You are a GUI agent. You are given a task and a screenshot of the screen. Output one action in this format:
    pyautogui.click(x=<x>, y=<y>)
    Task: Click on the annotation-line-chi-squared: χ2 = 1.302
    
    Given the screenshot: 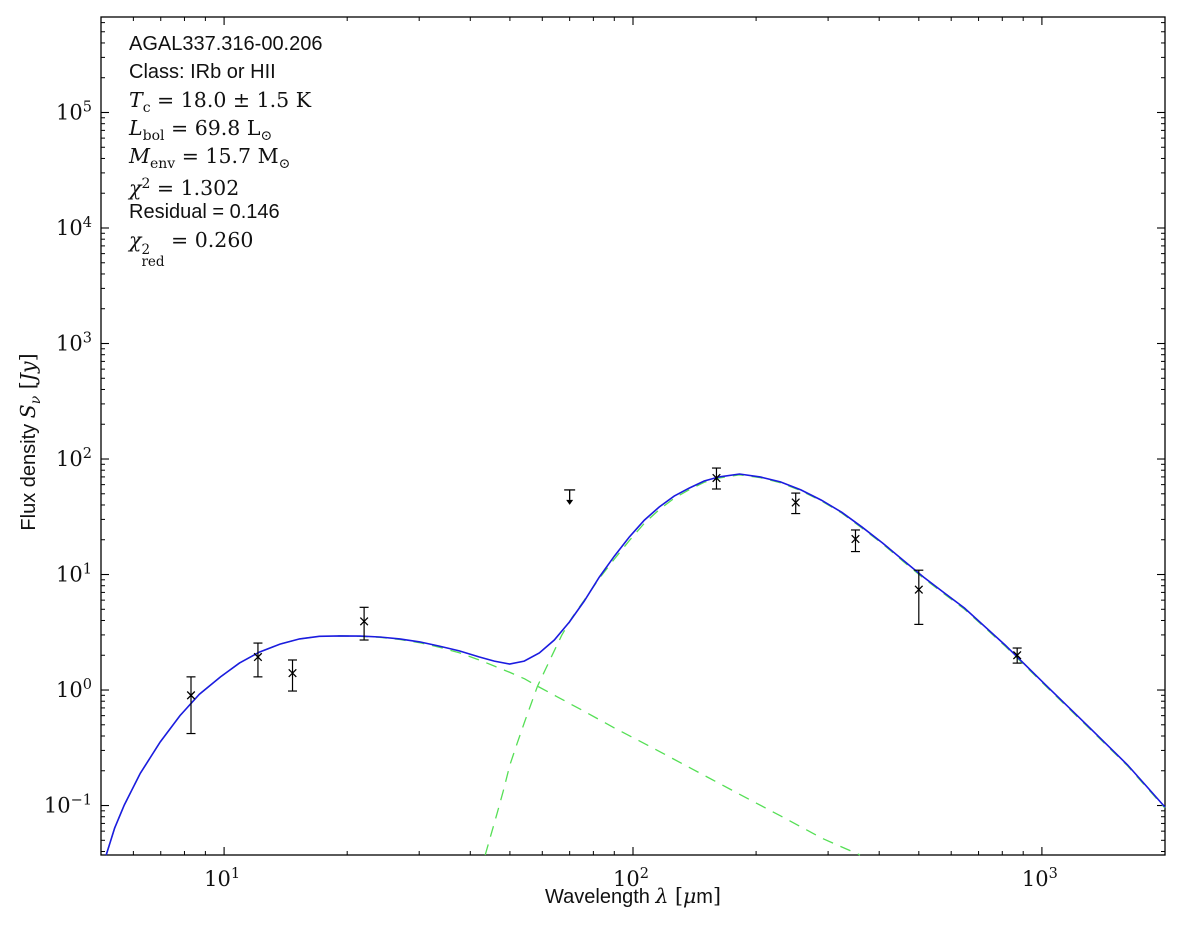 What is the action you would take?
    pyautogui.click(x=184, y=188)
    